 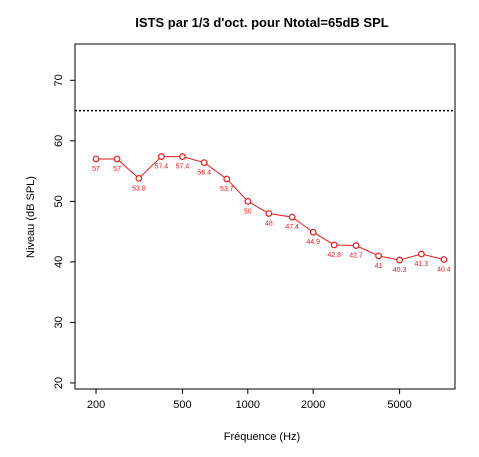 I want to click on y-tick-label: 30, so click(x=59, y=322).